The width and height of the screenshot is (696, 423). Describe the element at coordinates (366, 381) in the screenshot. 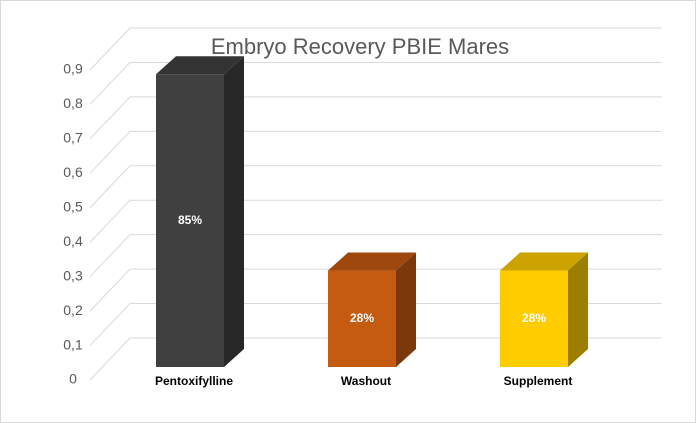

I see `x-tick-label: Washout` at that location.